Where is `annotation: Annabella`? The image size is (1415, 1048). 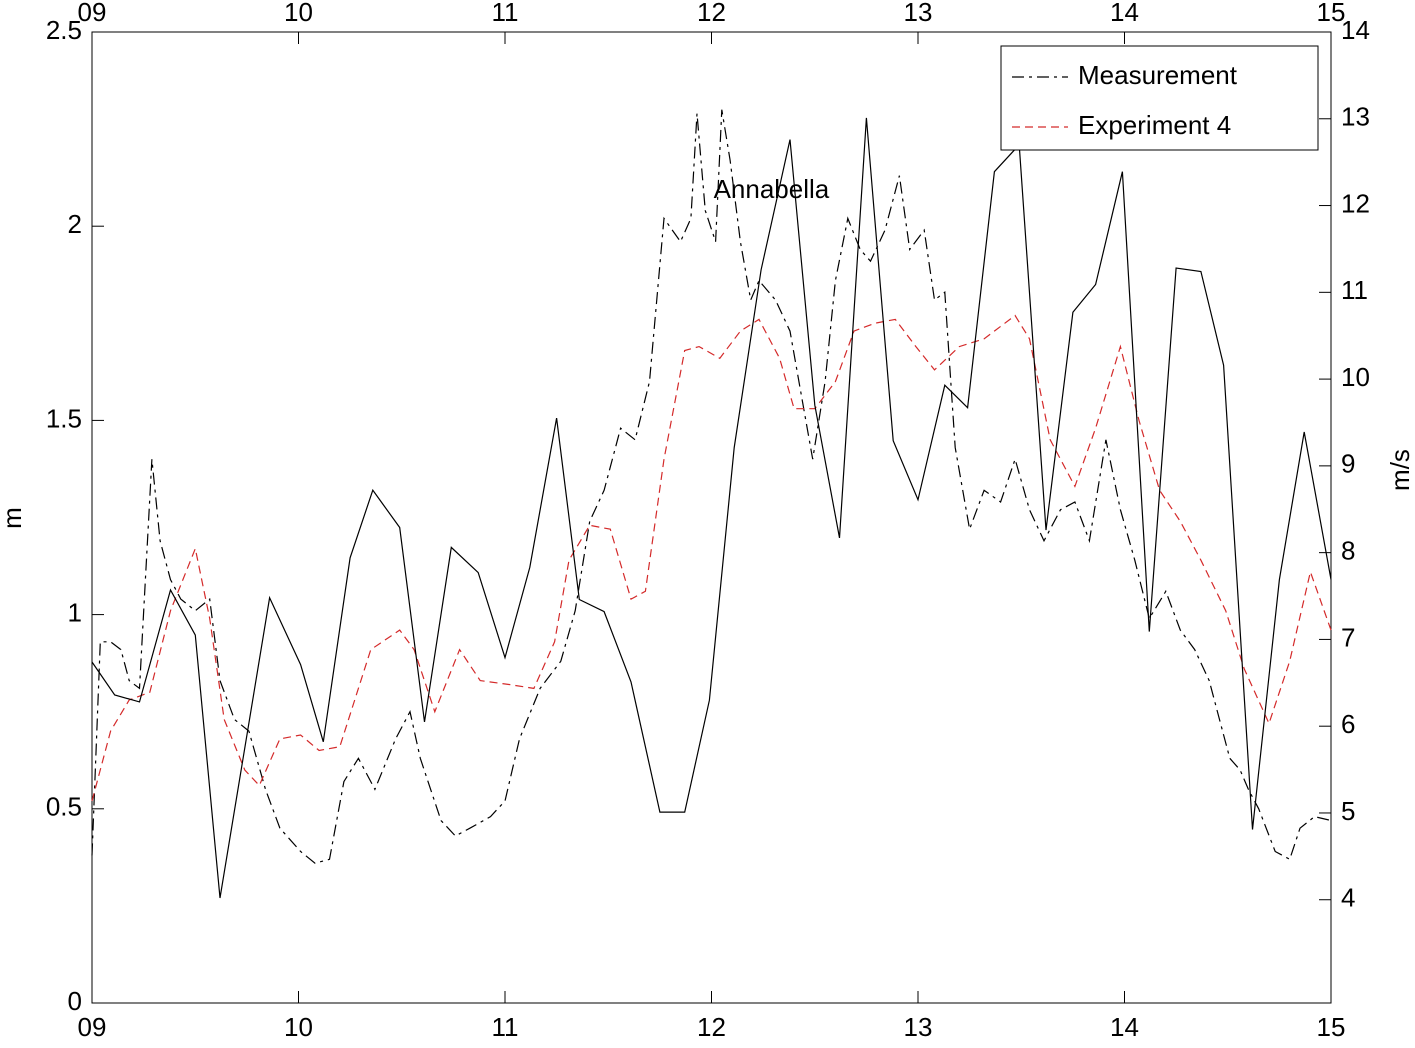
annotation: Annabella is located at coordinates (772, 189).